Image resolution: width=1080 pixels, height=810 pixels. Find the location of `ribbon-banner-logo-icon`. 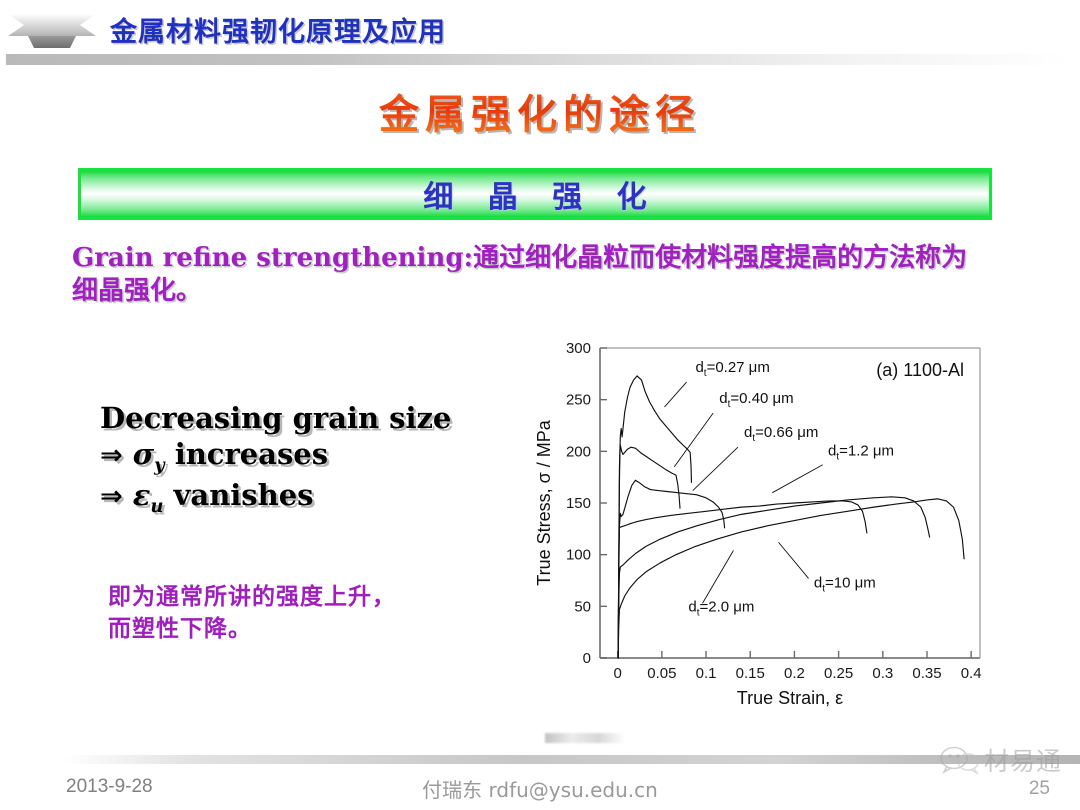

ribbon-banner-logo-icon is located at coordinates (52, 31).